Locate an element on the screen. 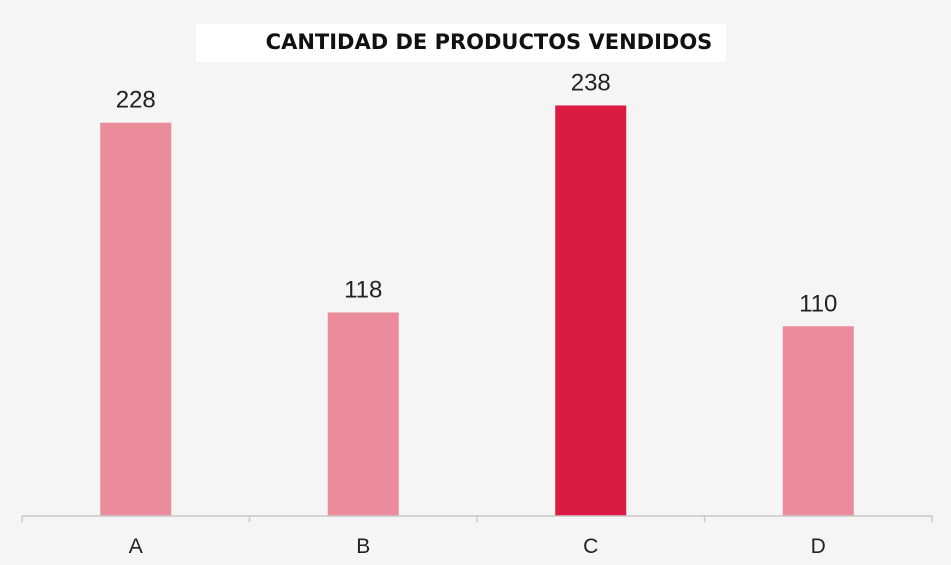  category-label-a: A is located at coordinates (136, 546).